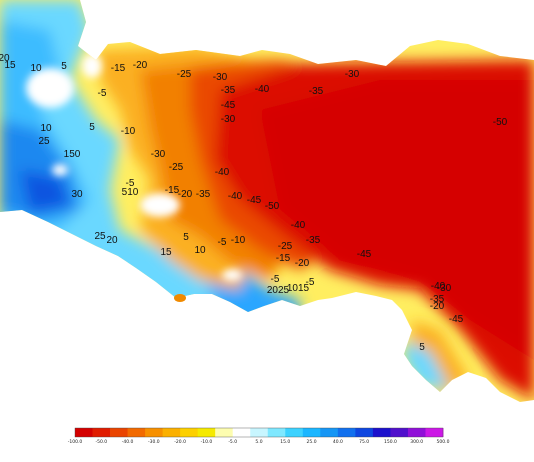  Describe the element at coordinates (278, 290) in the screenshot. I see `contour-label: 2025` at that location.